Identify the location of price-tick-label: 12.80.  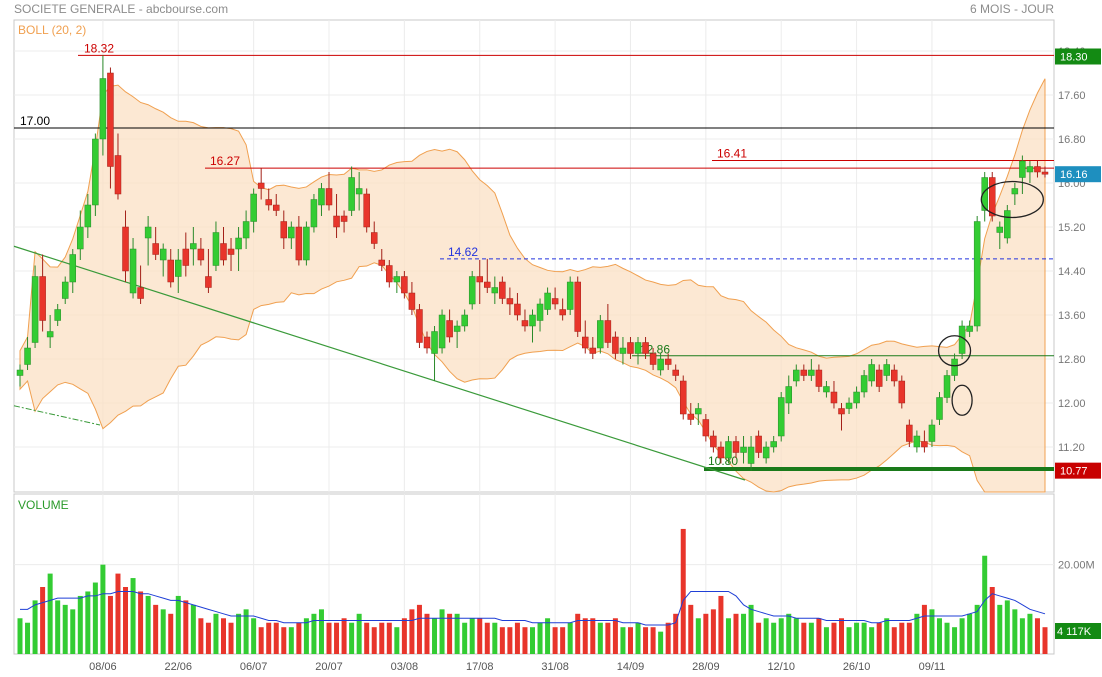
(1072, 360).